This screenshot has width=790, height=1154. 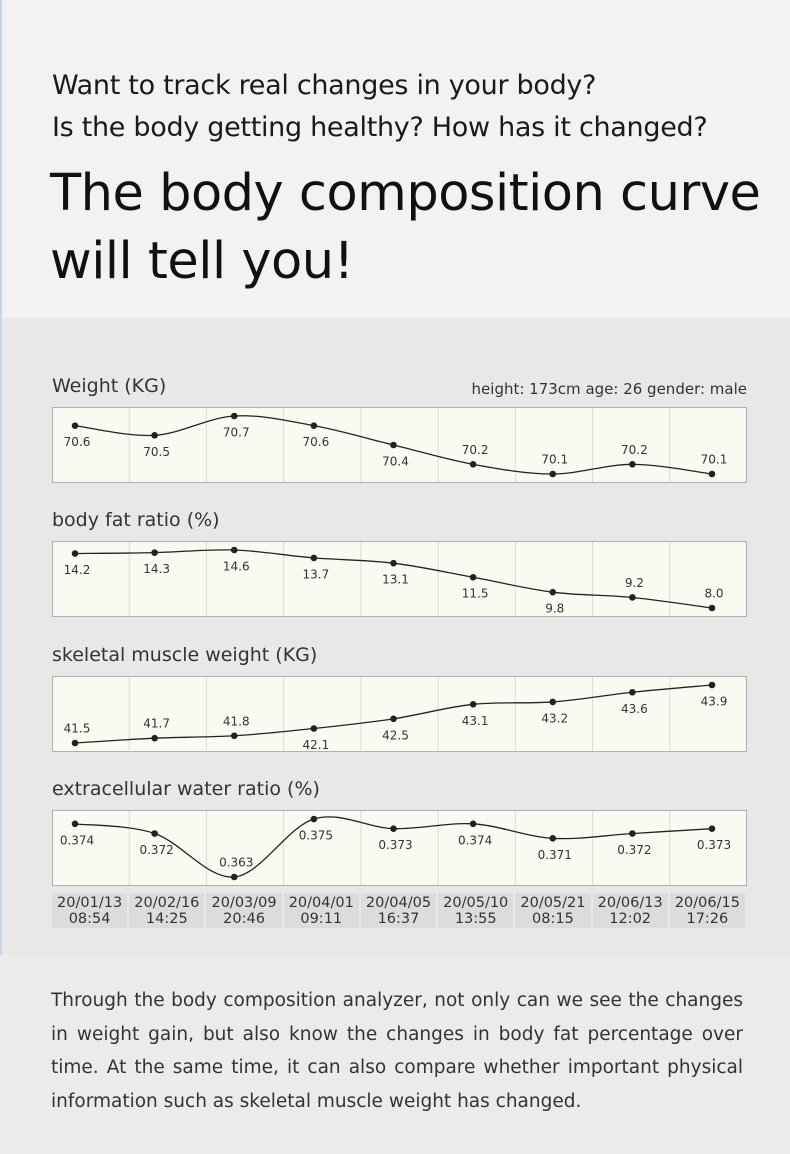 I want to click on value-label: 42.5, so click(x=395, y=735).